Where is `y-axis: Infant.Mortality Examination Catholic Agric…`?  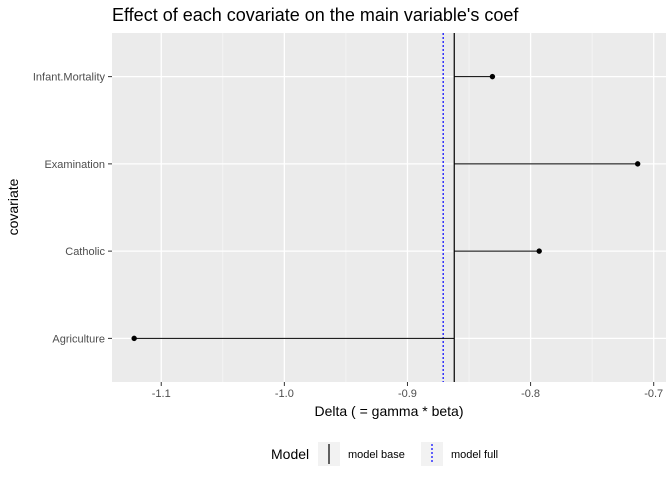 y-axis: Infant.Mortality Examination Catholic Agric… is located at coordinates (72, 208).